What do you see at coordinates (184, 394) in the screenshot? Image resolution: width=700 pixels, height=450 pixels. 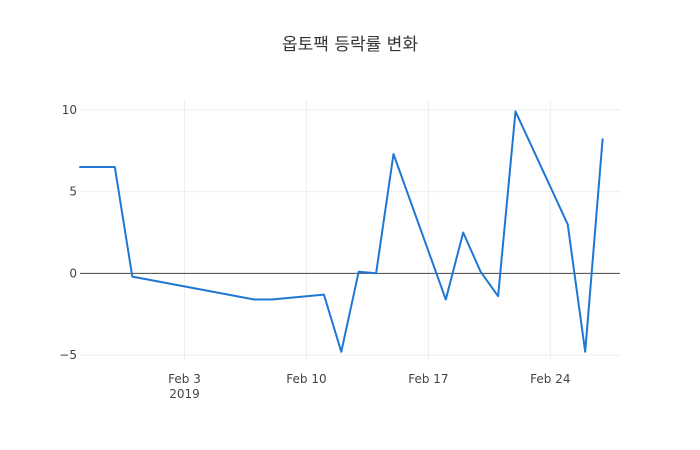 I see `x-tick-sublabel: 2019` at bounding box center [184, 394].